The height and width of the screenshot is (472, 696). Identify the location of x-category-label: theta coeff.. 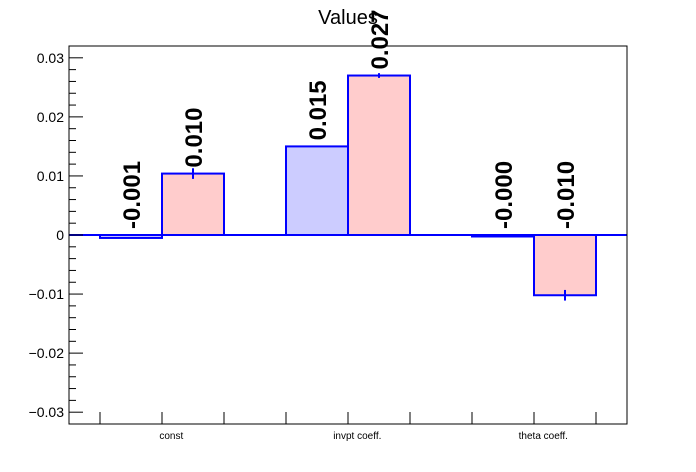
(543, 436).